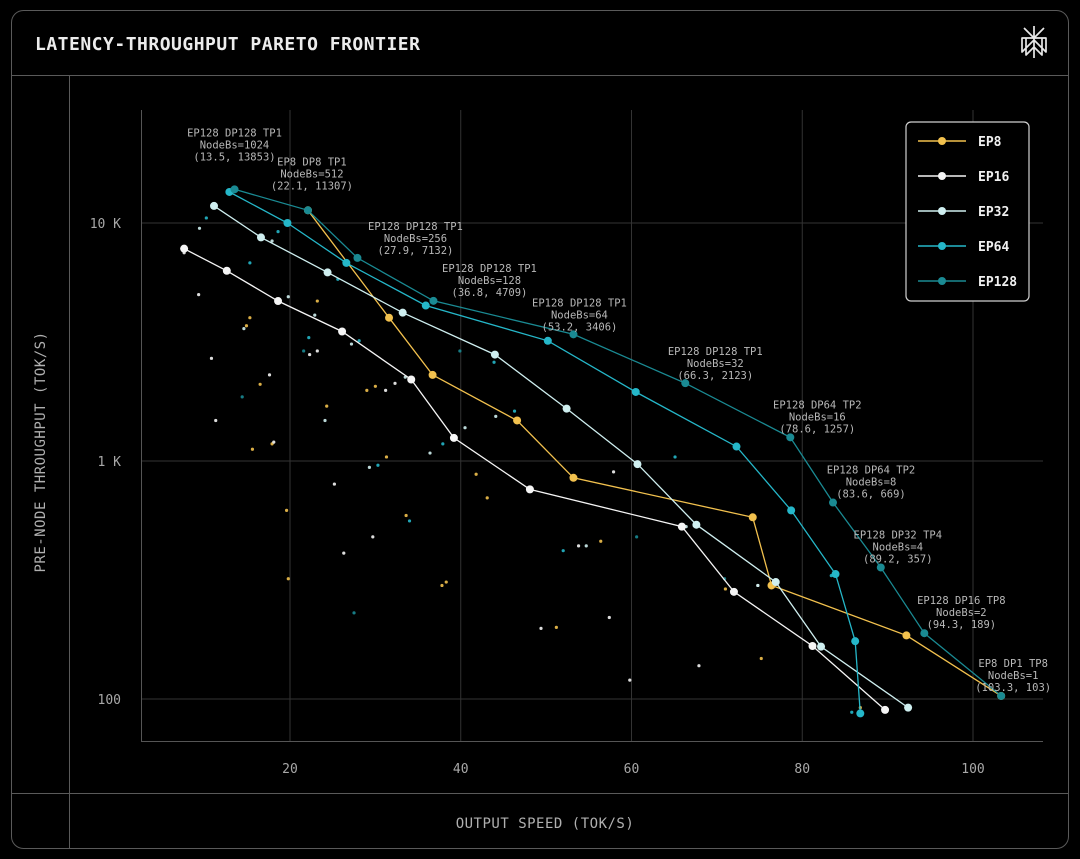 This screenshot has height=859, width=1080. I want to click on annotation-line: NodeBs=1024, so click(235, 145).